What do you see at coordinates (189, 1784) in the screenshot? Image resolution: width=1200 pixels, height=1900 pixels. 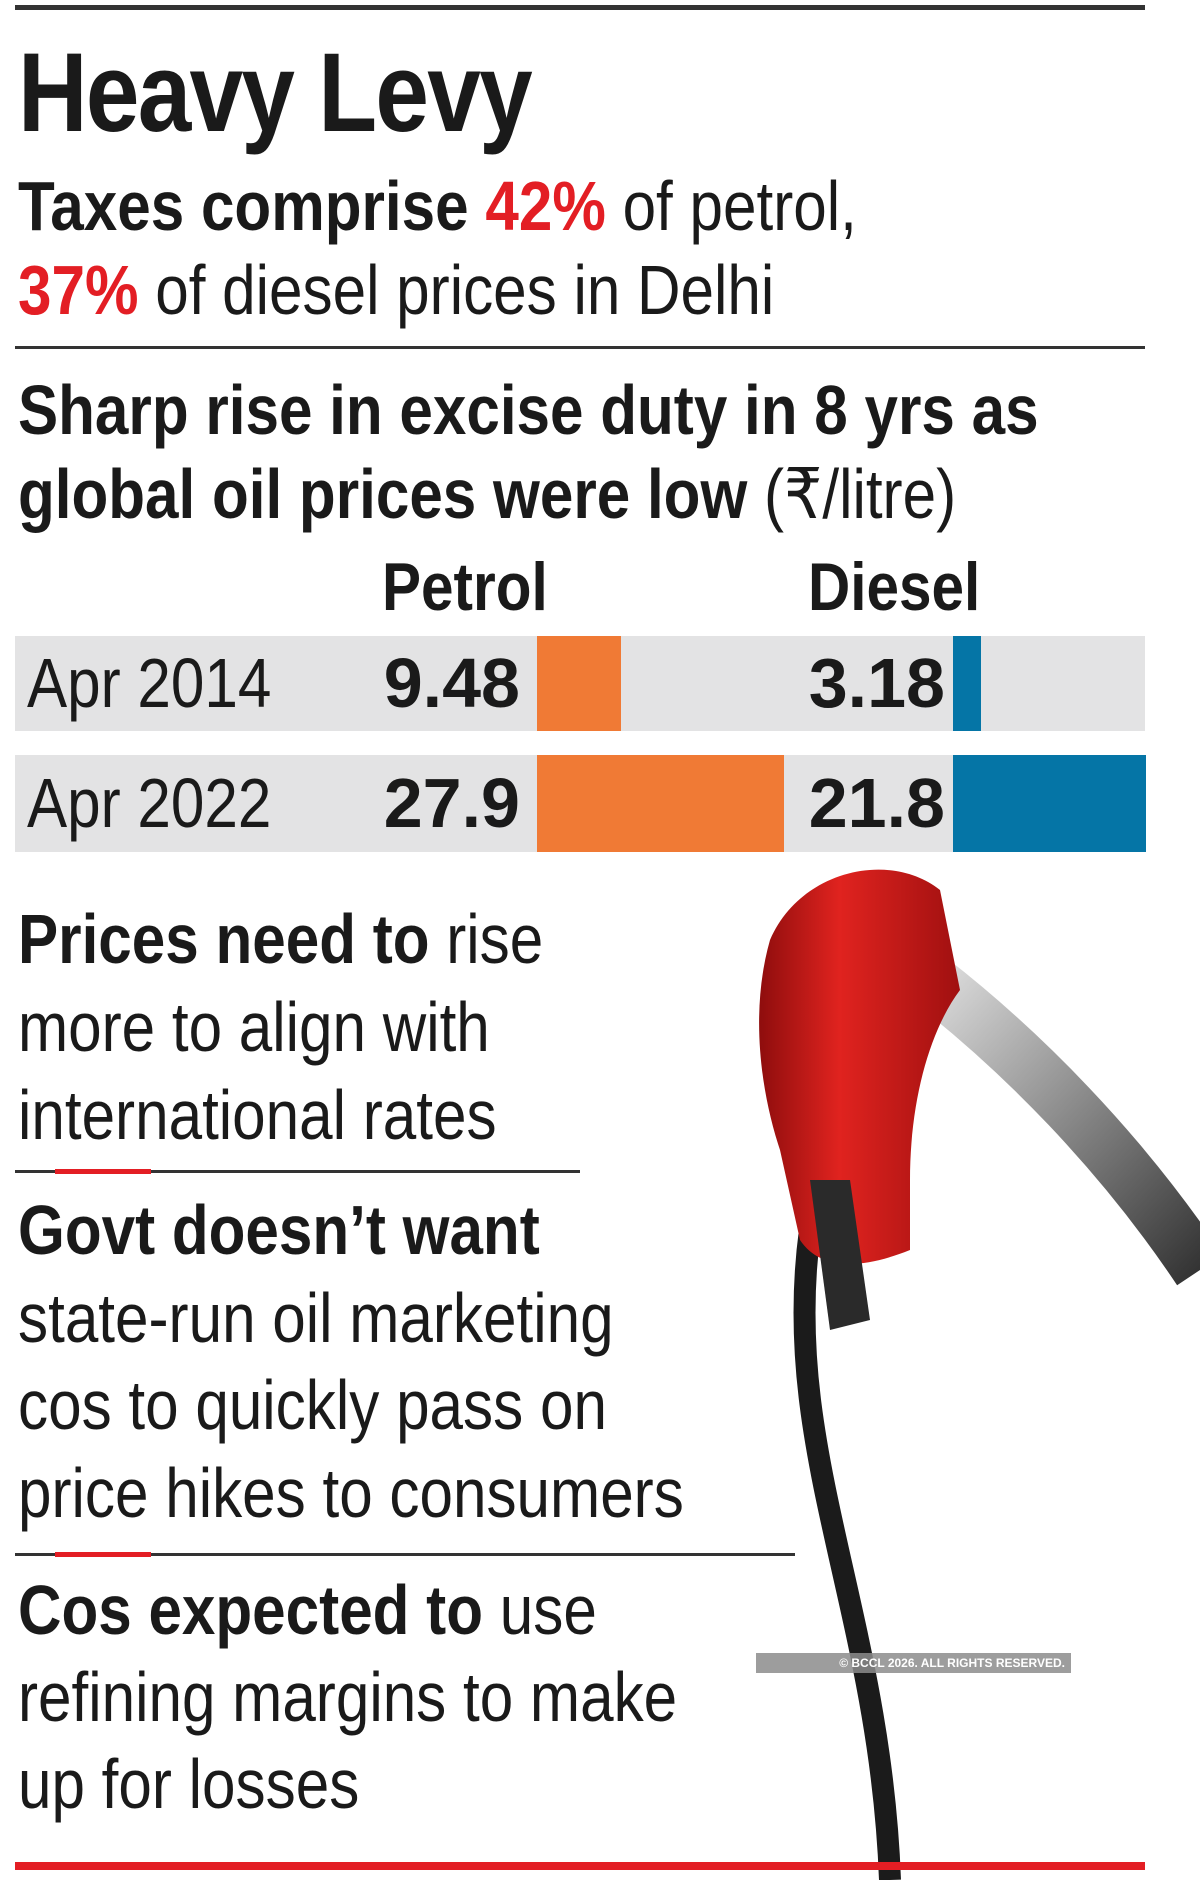 I see `point-3-line-3: up for losses` at bounding box center [189, 1784].